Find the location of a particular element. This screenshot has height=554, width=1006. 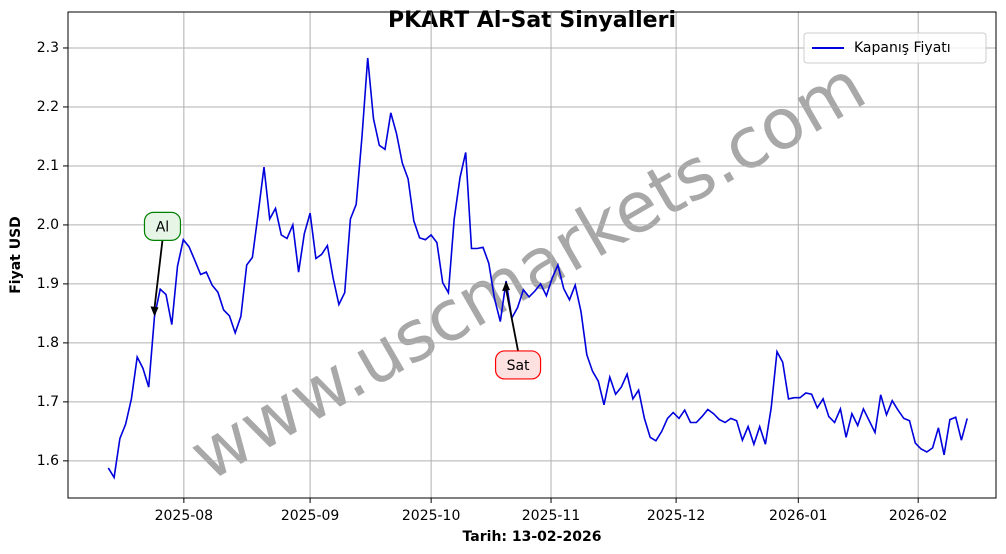

annotation-label: Sat is located at coordinates (518, 366).